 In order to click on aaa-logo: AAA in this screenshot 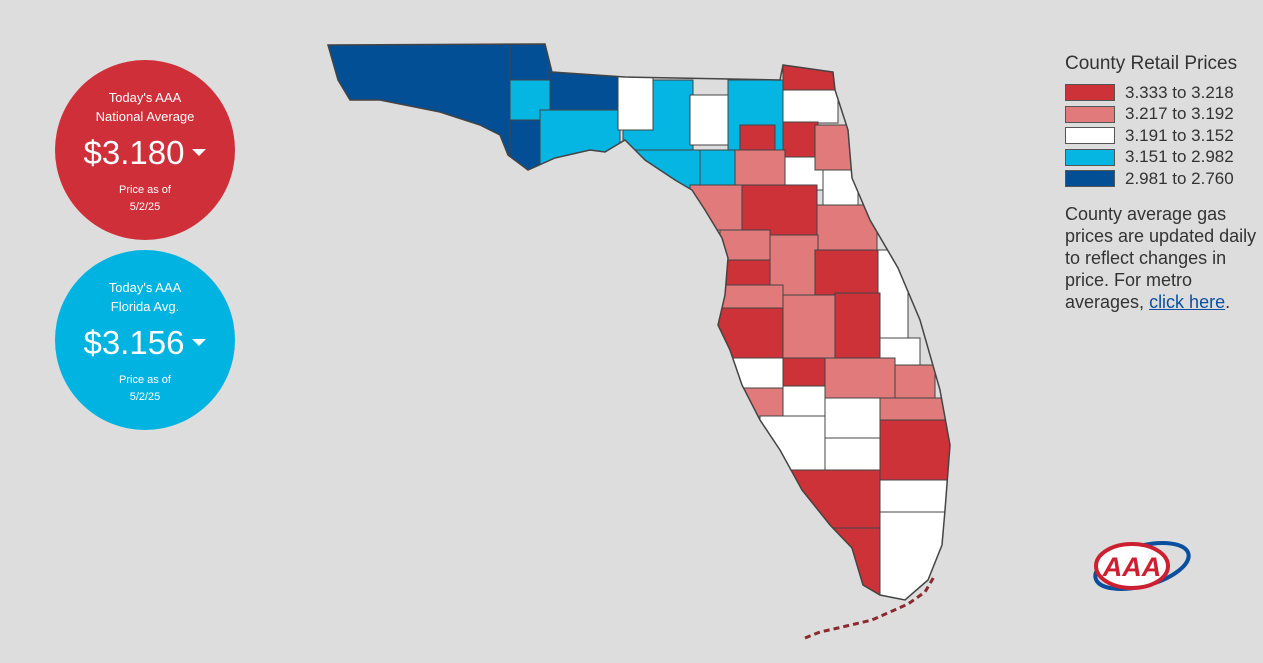, I will do `click(1142, 566)`.